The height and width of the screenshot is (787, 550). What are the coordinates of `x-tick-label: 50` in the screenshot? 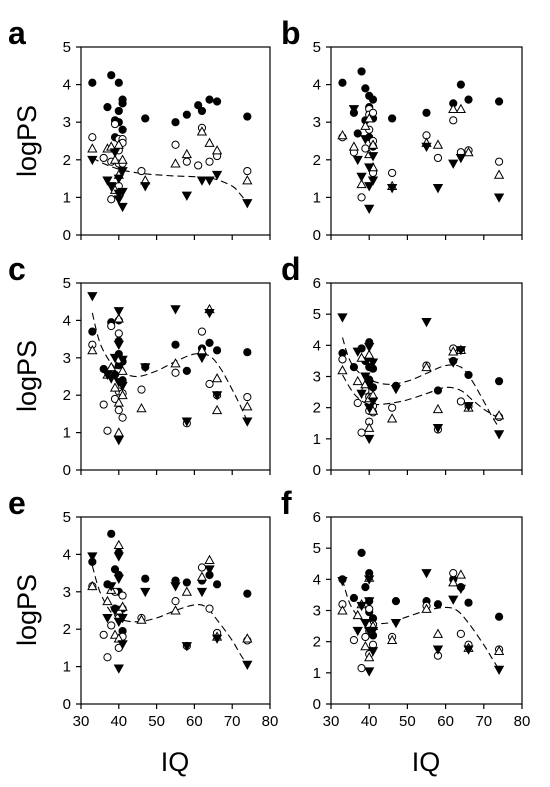 It's located at (156, 721).